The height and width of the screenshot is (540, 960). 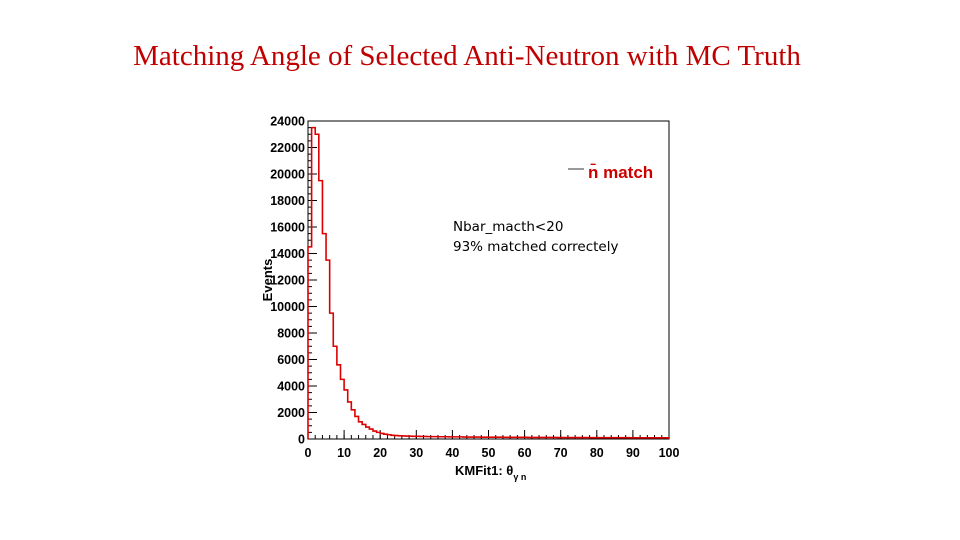 What do you see at coordinates (287, 254) in the screenshot?
I see `y-tick-label: 14000` at bounding box center [287, 254].